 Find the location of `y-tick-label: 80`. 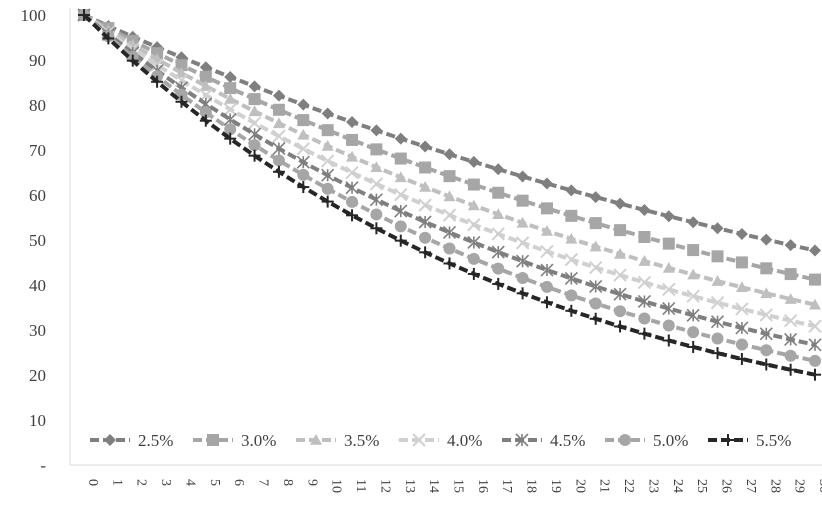

y-tick-label: 80 is located at coordinates (37, 105).